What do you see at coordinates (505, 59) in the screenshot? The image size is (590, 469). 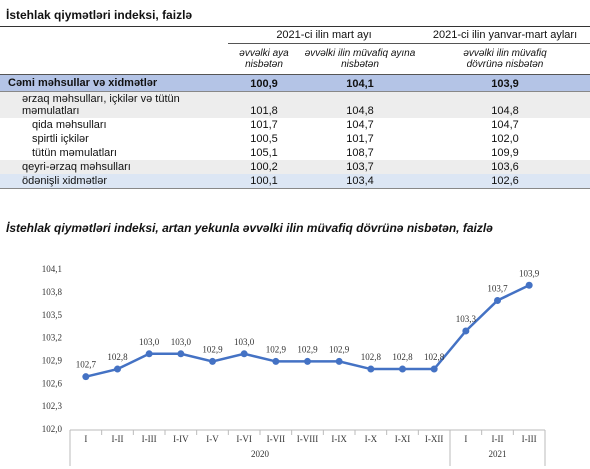 I see `column-header: əvvəlki ilin müvafiq dövrünə nisbətən` at bounding box center [505, 59].